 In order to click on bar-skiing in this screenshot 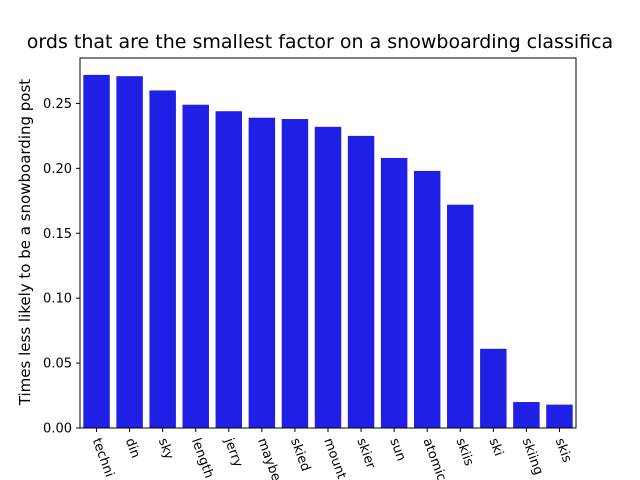, I will do `click(526, 415)`.